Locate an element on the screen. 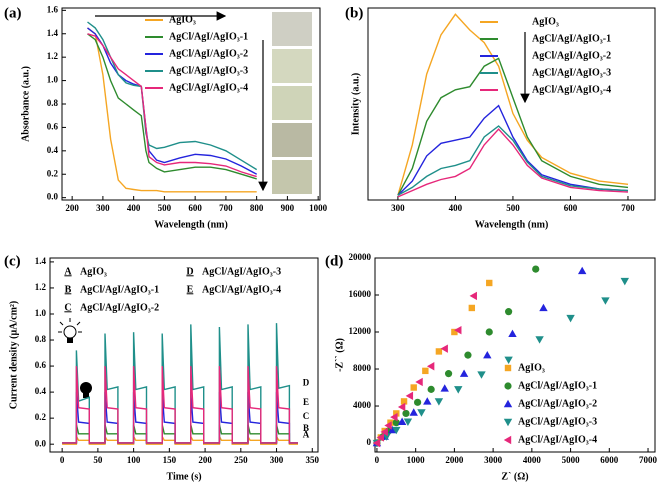 The height and width of the screenshot is (496, 660). y-tick-label: 12000 is located at coordinates (360, 331).